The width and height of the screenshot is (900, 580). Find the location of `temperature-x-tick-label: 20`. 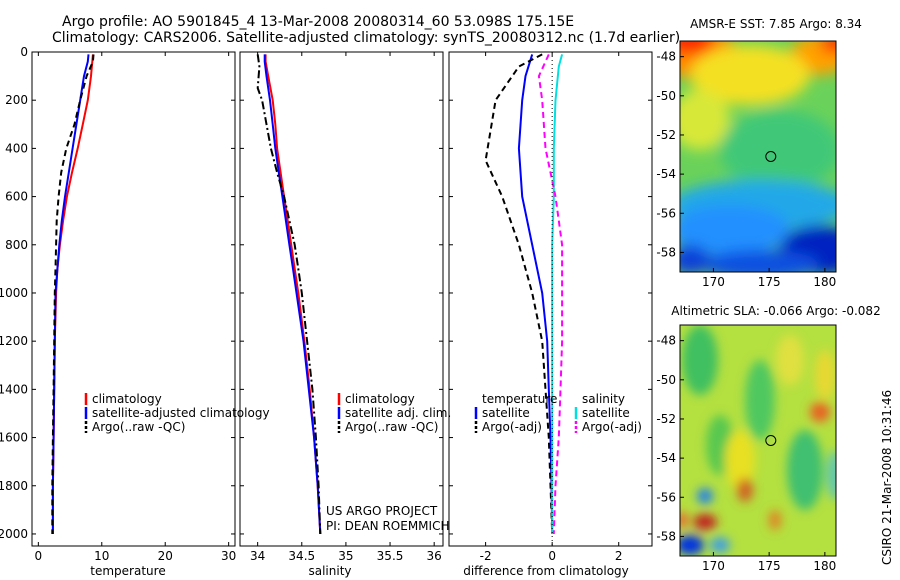

temperature-x-tick-label: 20 is located at coordinates (165, 556).